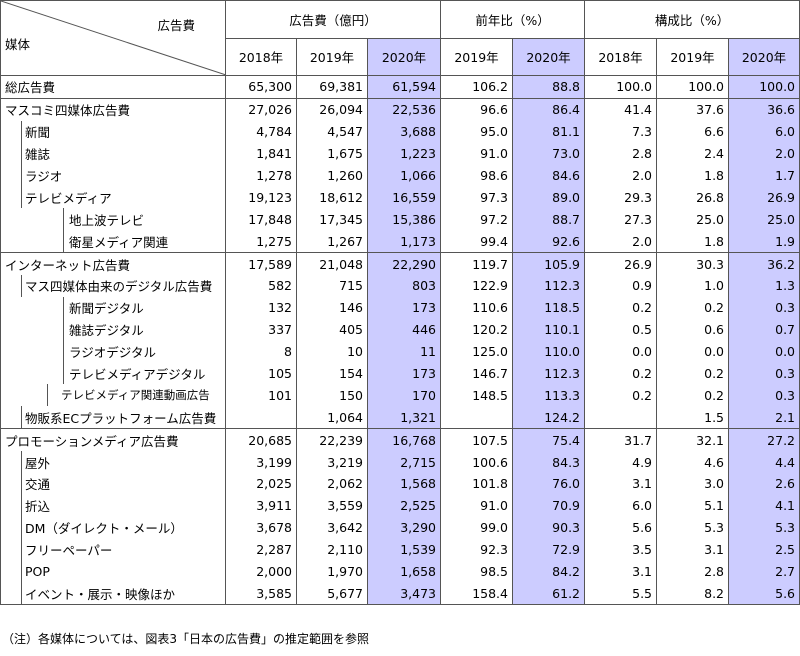 This screenshot has height=656, width=800. I want to click on diagonal, so click(113, 38).